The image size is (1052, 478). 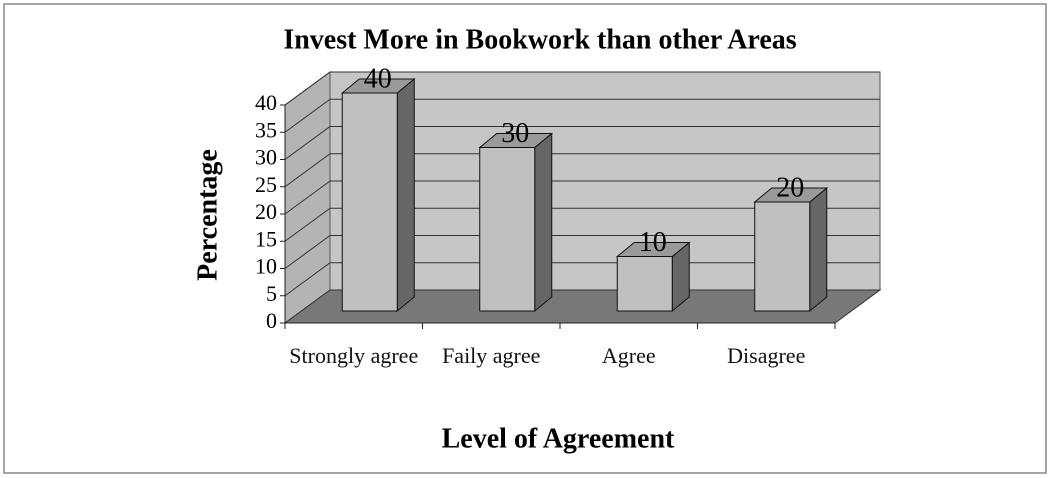 What do you see at coordinates (790, 187) in the screenshot?
I see `data-label: 20` at bounding box center [790, 187].